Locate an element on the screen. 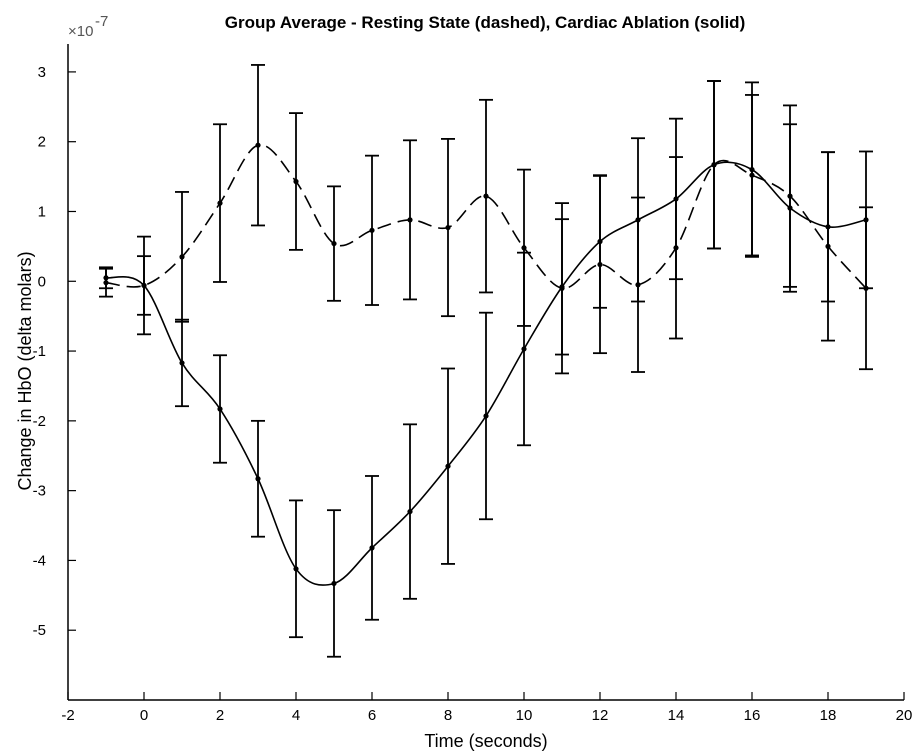 The image size is (920, 753). y-exponent-label: ×10 -7 is located at coordinates (88, 26).